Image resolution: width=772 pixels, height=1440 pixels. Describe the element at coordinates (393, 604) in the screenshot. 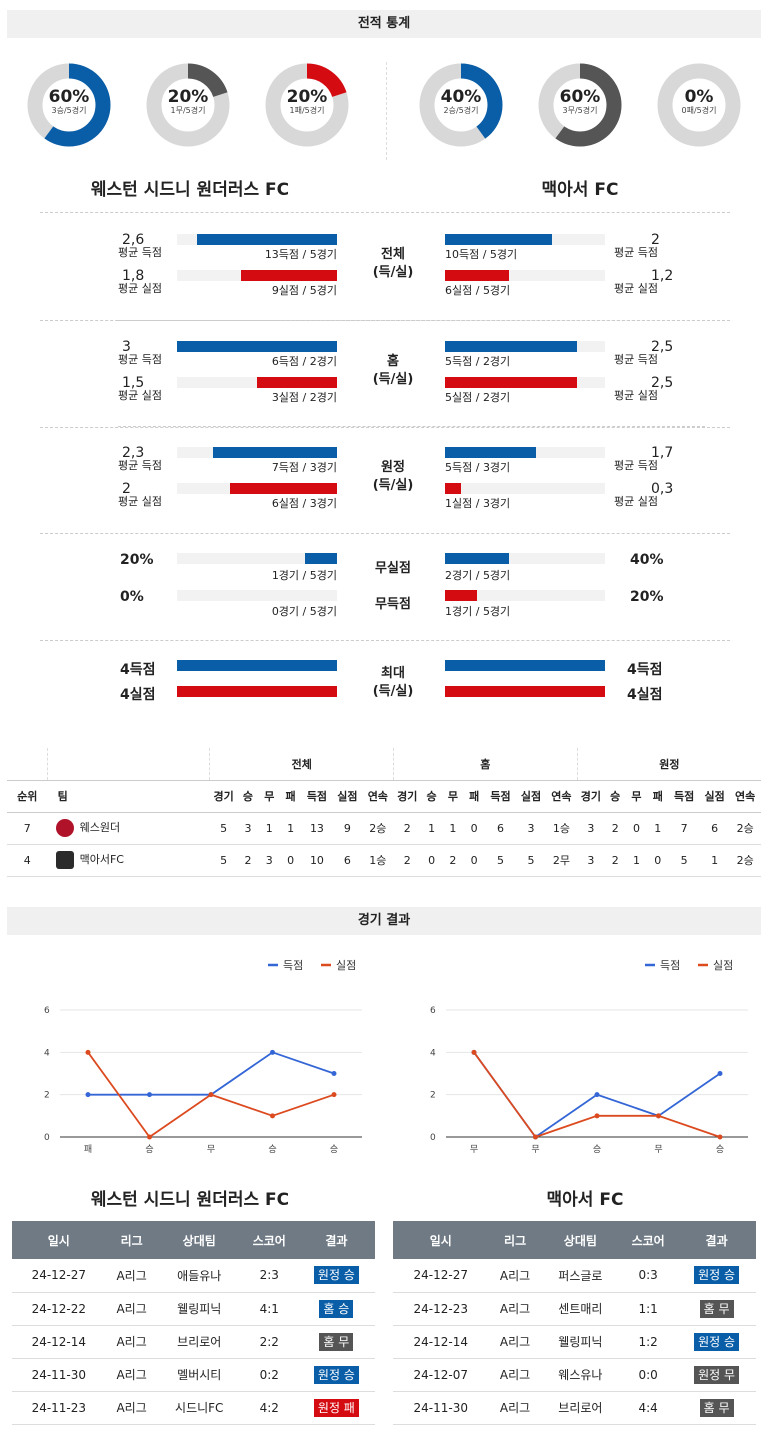

I see `failed-to-score-label: 무득점` at that location.